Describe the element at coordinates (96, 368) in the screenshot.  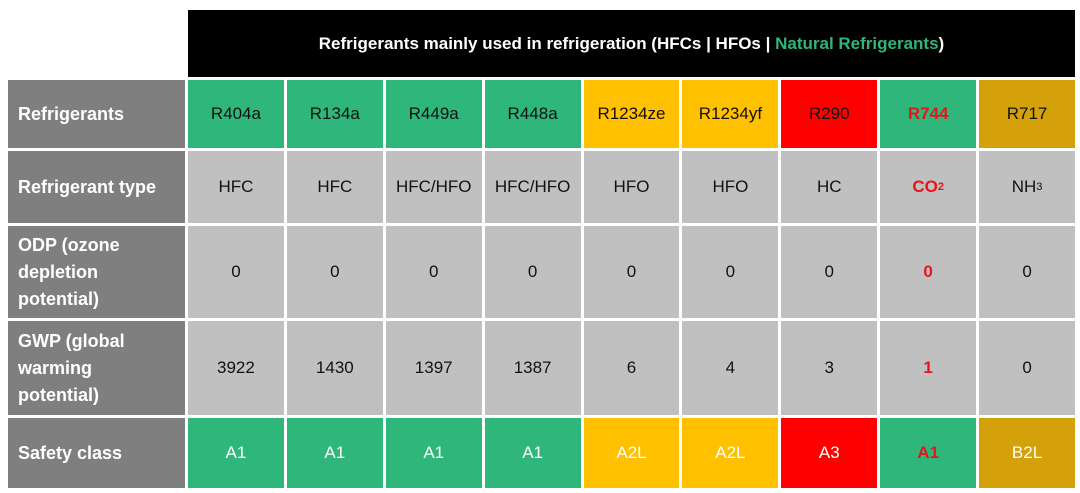
I see `row-label: GWP (global warming potential)` at that location.